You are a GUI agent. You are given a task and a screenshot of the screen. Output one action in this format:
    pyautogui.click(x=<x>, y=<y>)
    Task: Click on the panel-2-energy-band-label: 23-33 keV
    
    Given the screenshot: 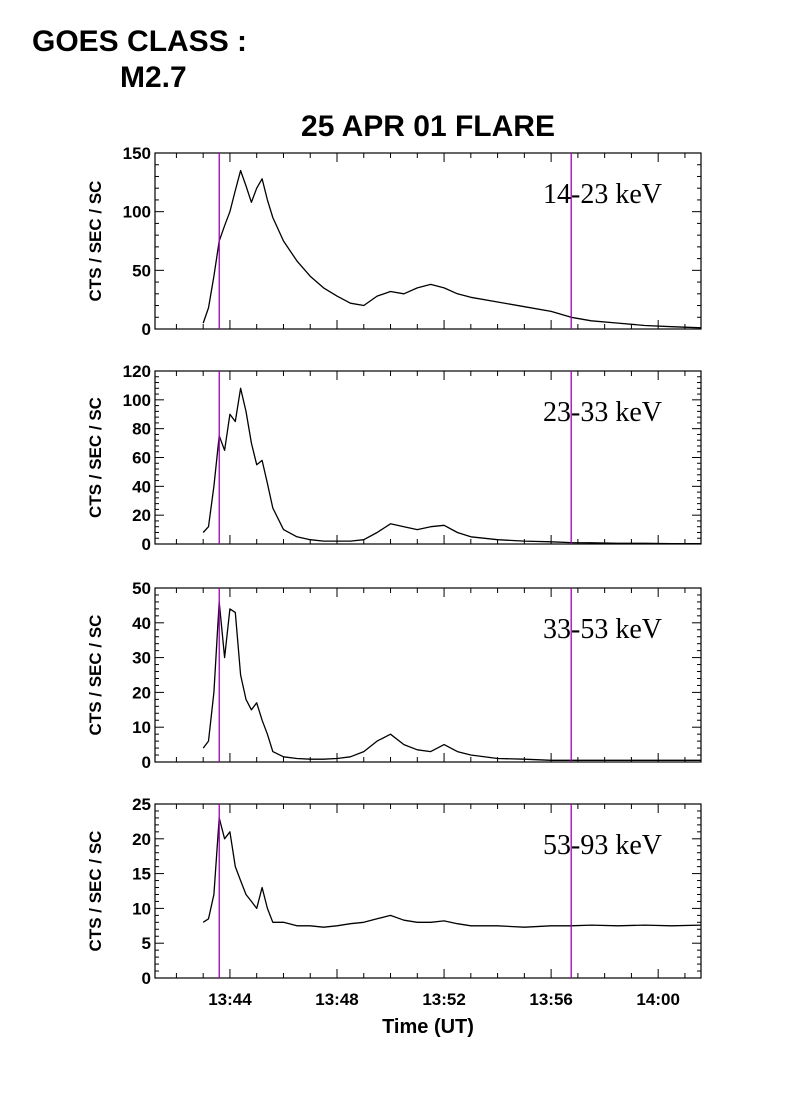 What is the action you would take?
    pyautogui.click(x=602, y=412)
    